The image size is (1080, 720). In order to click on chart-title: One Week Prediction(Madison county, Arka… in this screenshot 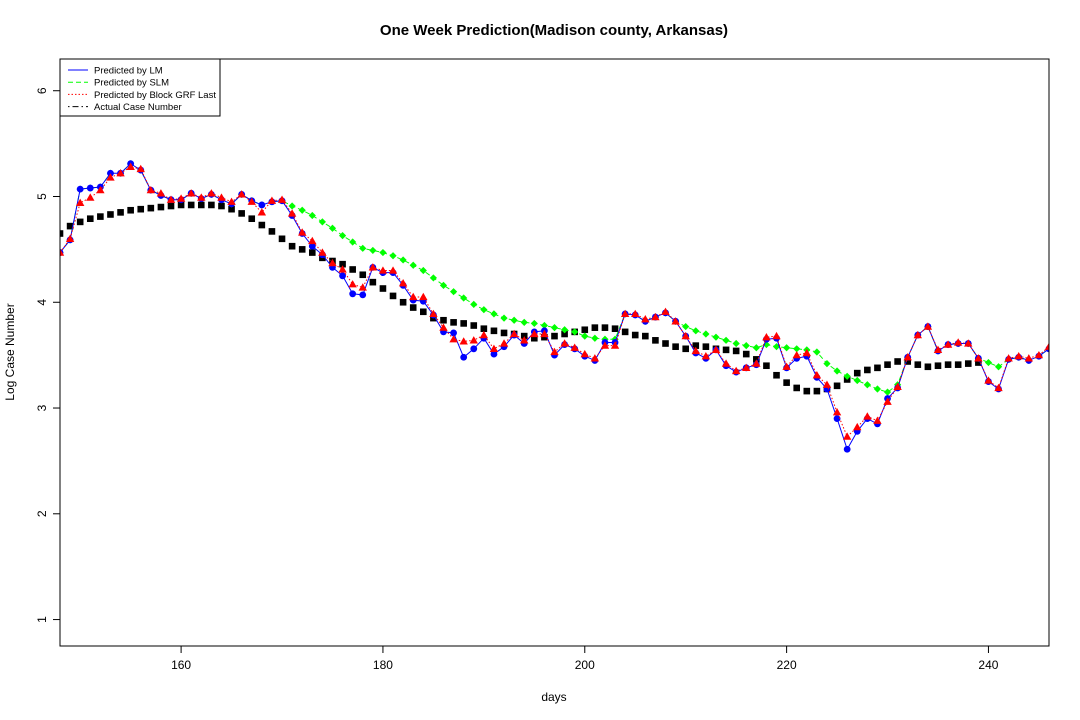, I will do `click(554, 30)`.